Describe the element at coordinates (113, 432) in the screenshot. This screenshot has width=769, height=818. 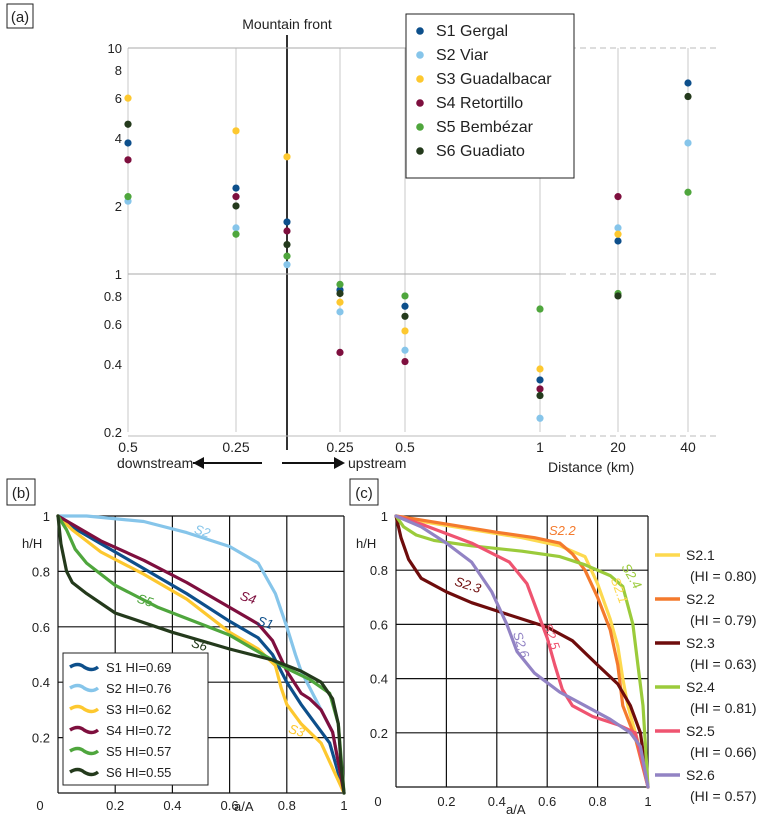
I see `panel-a-y-tick-label: 0.2` at that location.